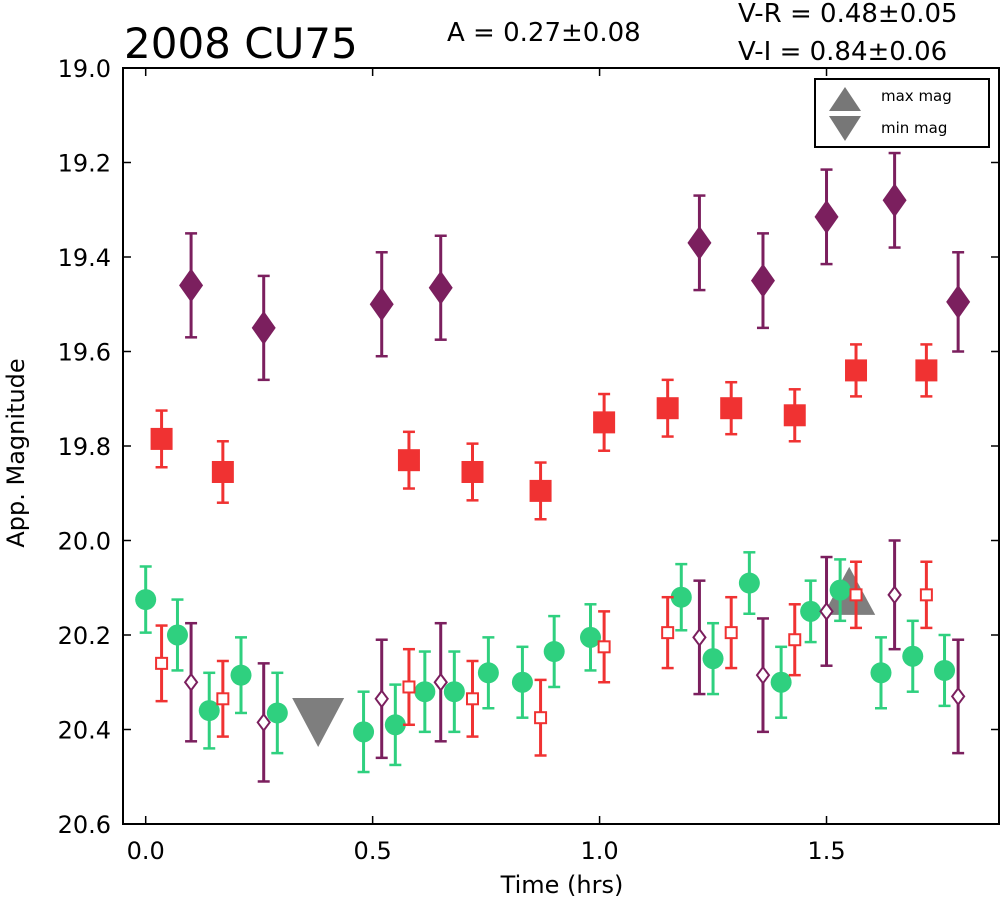 The image size is (1001, 904). What do you see at coordinates (84, 825) in the screenshot?
I see `y-tick-label: 20.6` at bounding box center [84, 825].